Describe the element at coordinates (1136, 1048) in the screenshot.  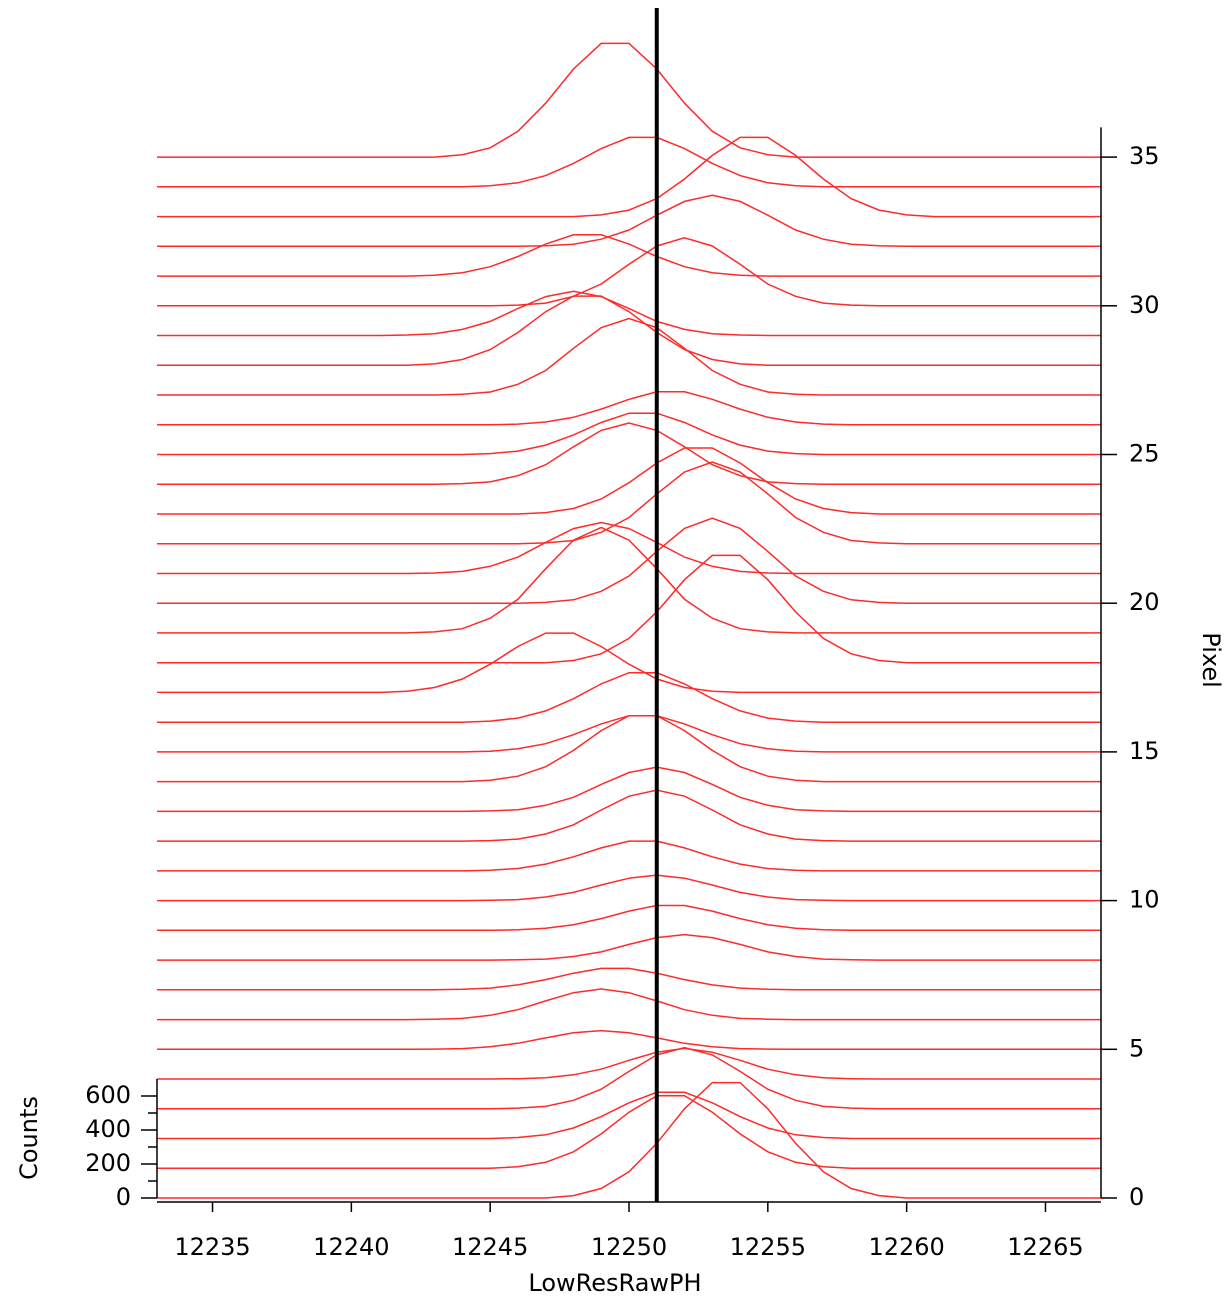
I see `y2-tick-label: 5` at that location.